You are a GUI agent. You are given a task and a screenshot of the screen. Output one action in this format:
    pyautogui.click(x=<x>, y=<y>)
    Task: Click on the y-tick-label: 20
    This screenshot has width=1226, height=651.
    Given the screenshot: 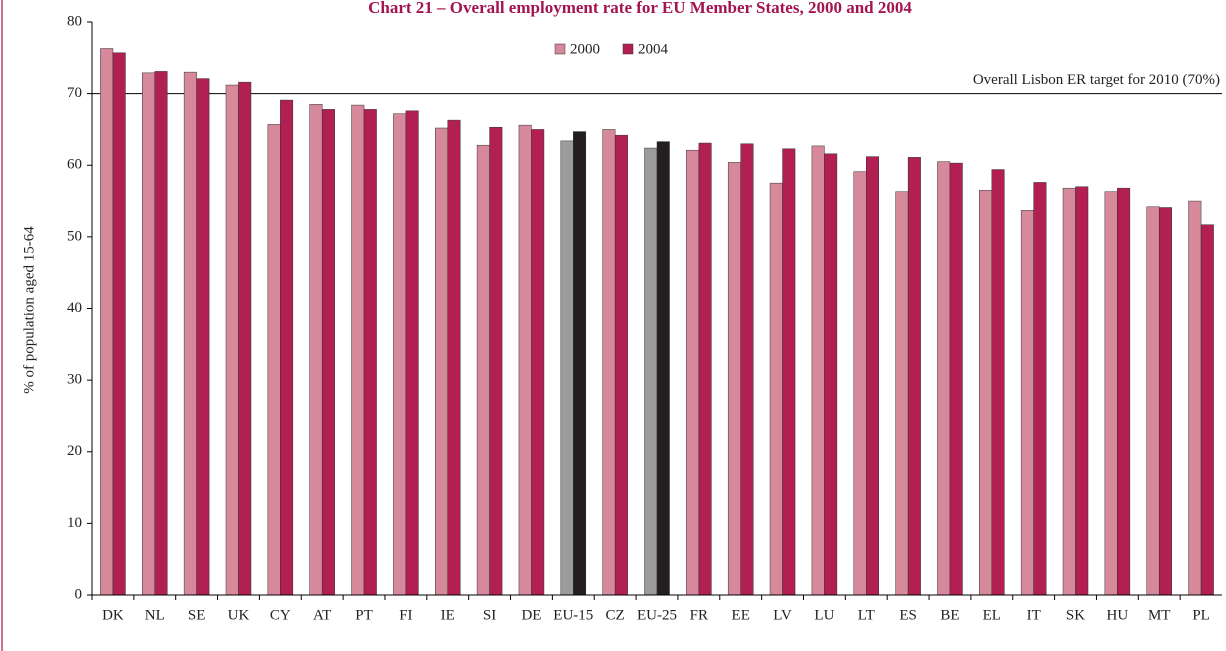 What is the action you would take?
    pyautogui.click(x=74, y=451)
    